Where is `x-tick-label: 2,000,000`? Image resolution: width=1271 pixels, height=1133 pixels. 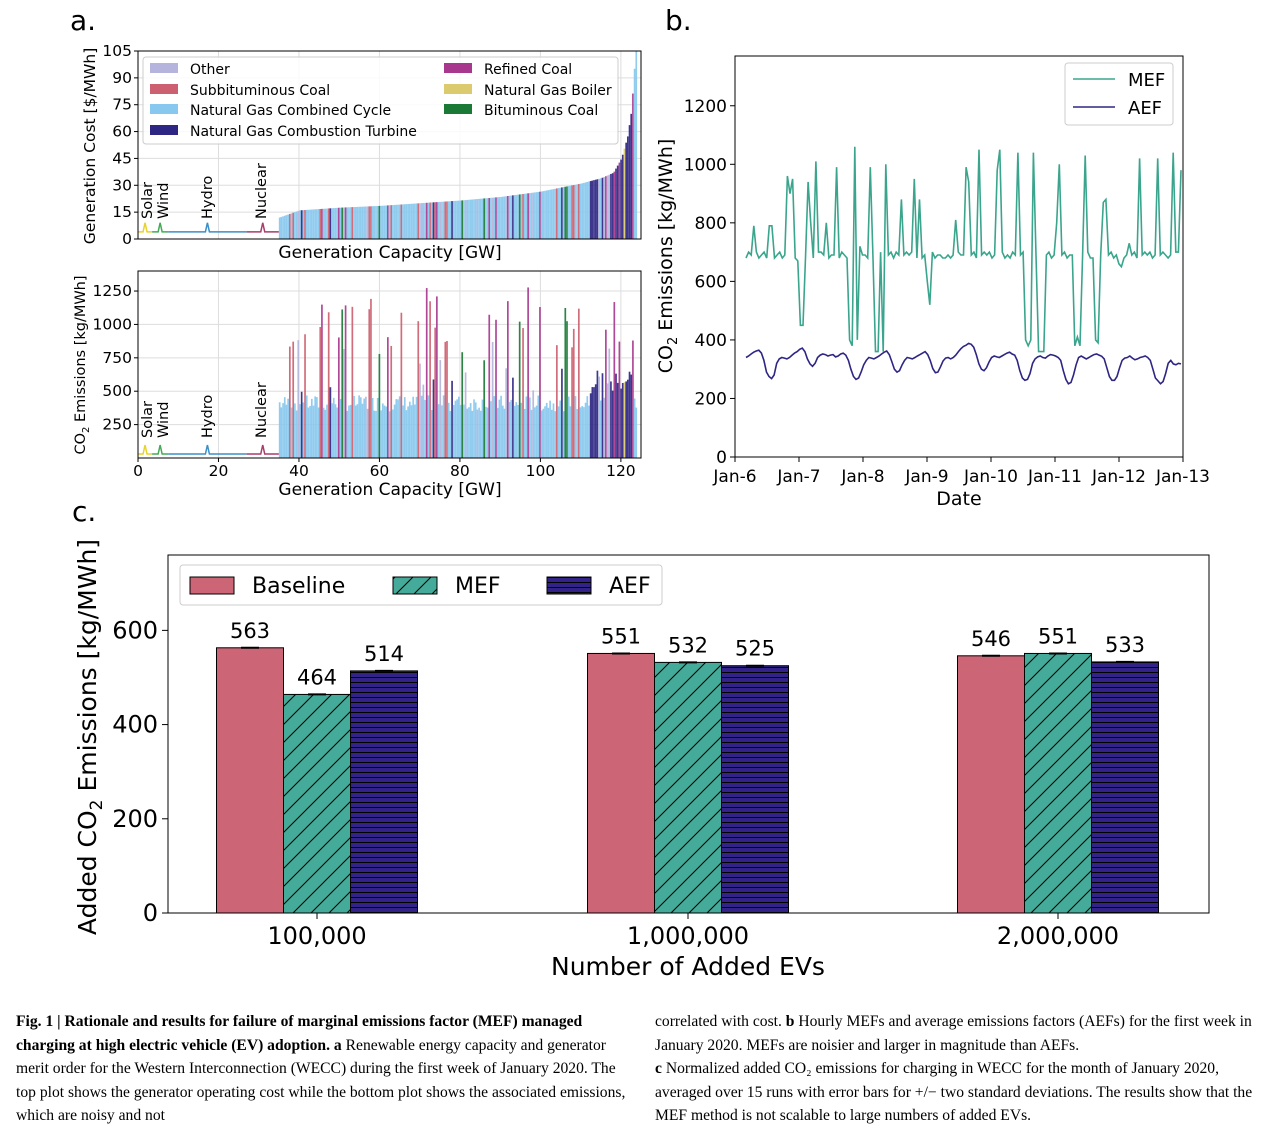 x-tick-label: 2,000,000 is located at coordinates (1058, 936).